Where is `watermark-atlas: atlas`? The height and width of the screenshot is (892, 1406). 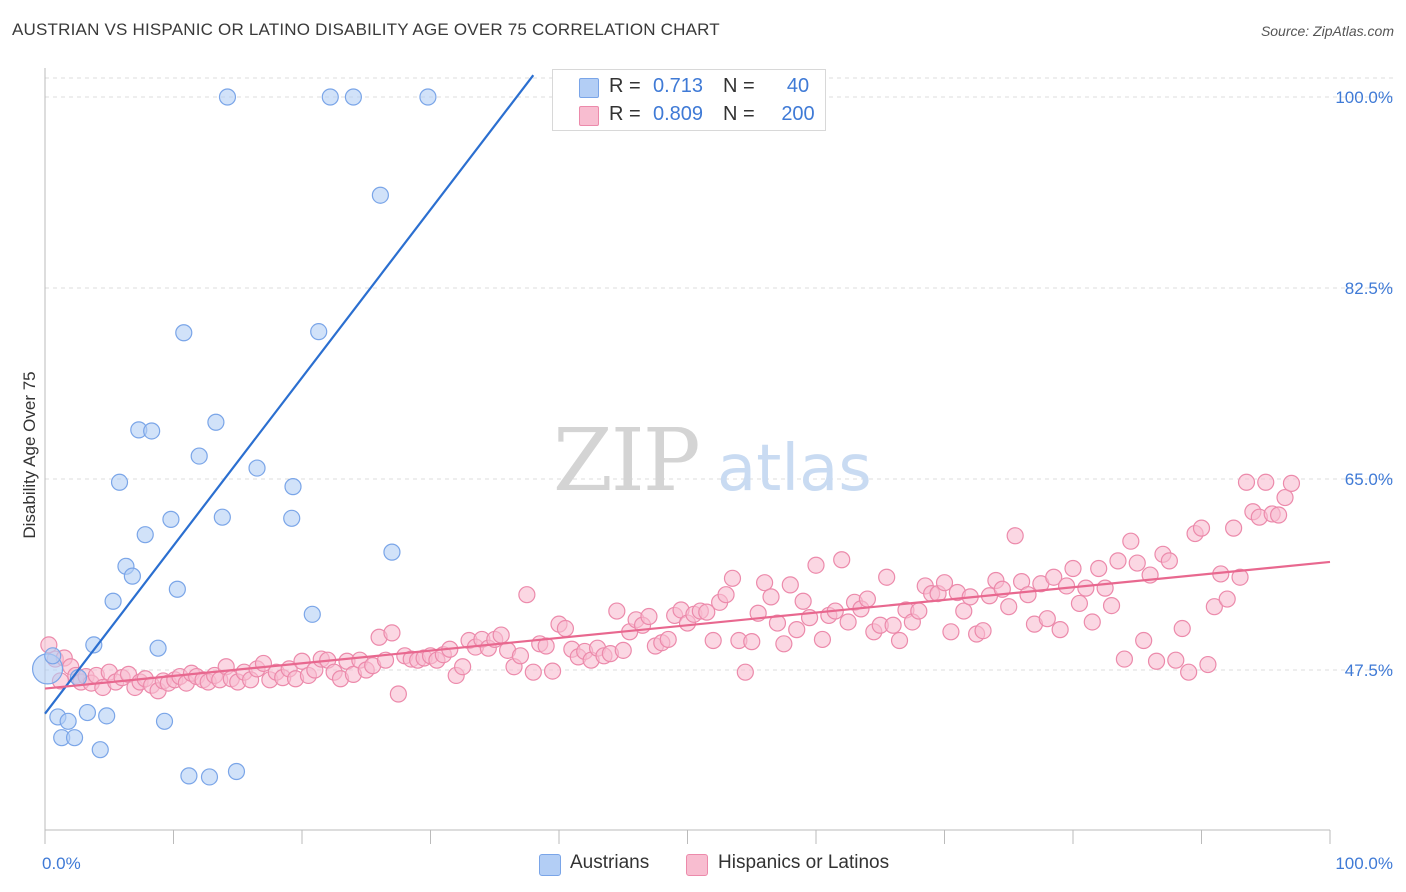 watermark-atlas: atlas is located at coordinates (794, 469).